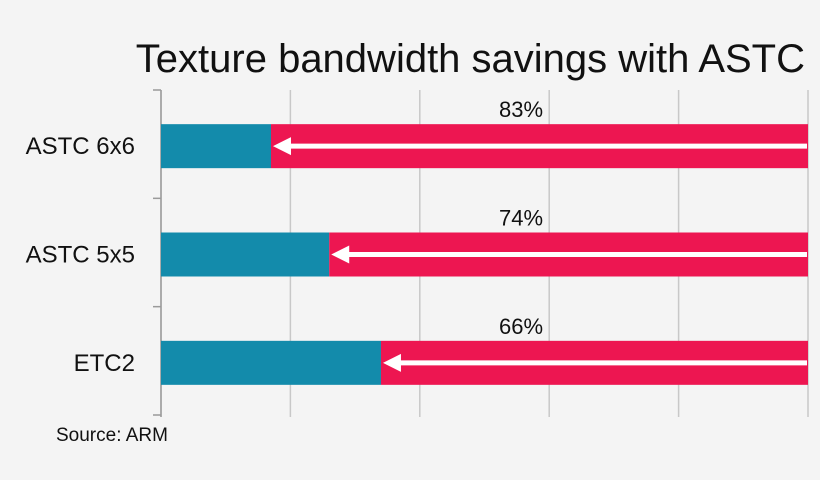  I want to click on category-labels: ASTC 6x6 ASTC 5x5 ETC2, so click(80, 255).